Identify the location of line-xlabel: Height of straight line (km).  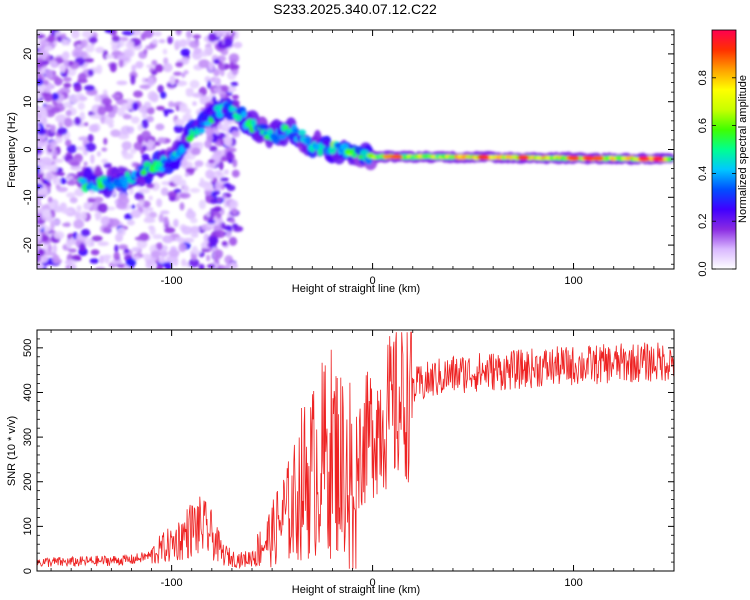
(356, 590).